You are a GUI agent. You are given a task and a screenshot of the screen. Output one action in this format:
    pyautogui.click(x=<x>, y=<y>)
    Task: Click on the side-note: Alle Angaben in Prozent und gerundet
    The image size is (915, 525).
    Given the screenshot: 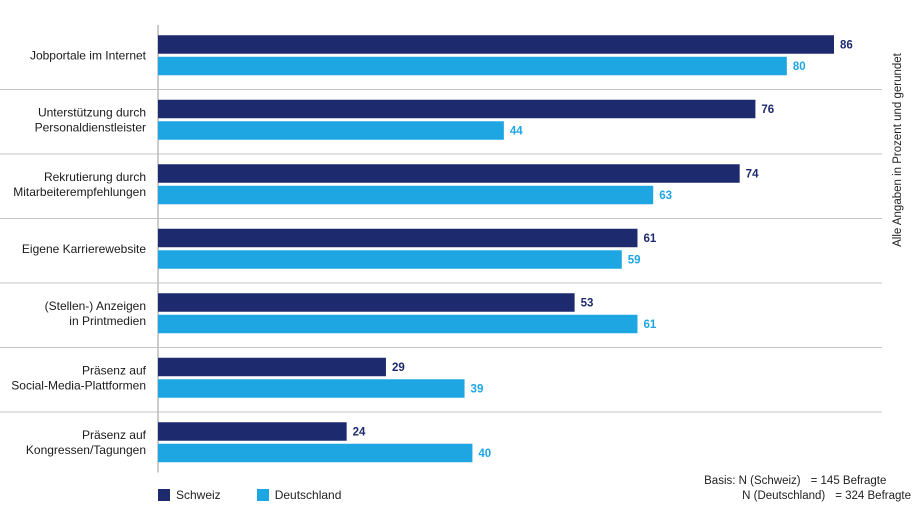 What is the action you would take?
    pyautogui.click(x=898, y=150)
    